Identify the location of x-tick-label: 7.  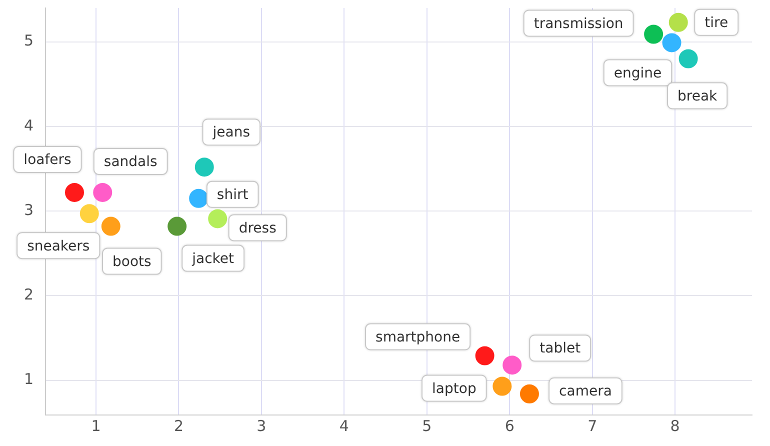
(593, 425).